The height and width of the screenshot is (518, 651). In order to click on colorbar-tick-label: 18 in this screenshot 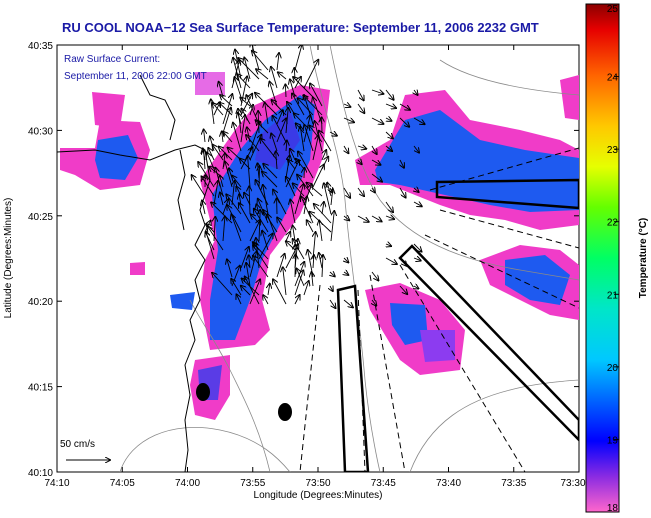, I will do `click(613, 508)`.